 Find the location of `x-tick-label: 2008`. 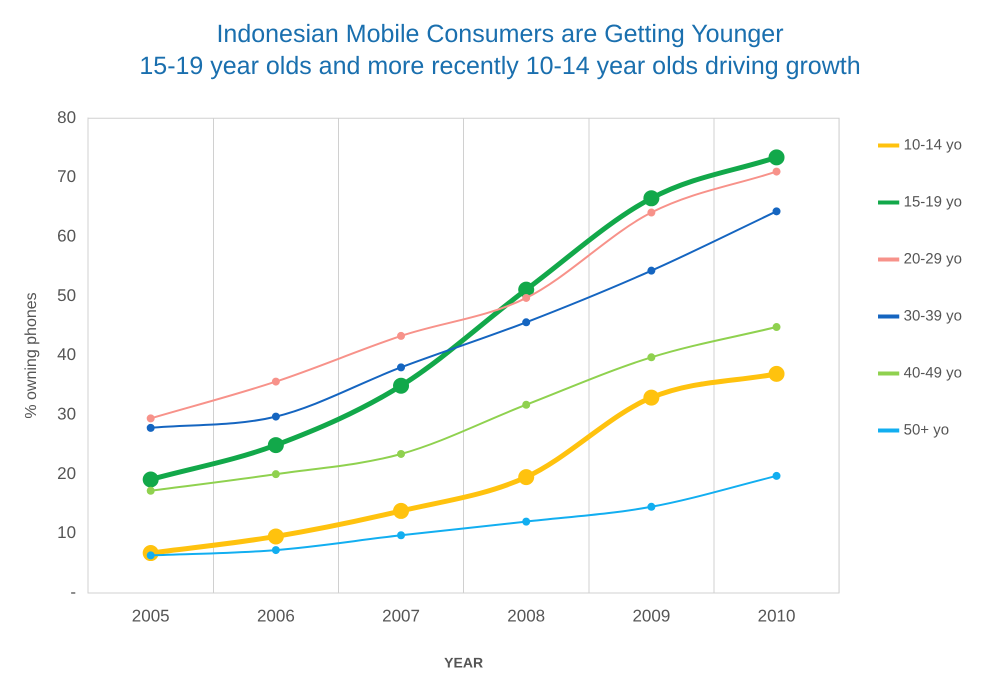

x-tick-label: 2008 is located at coordinates (526, 616).